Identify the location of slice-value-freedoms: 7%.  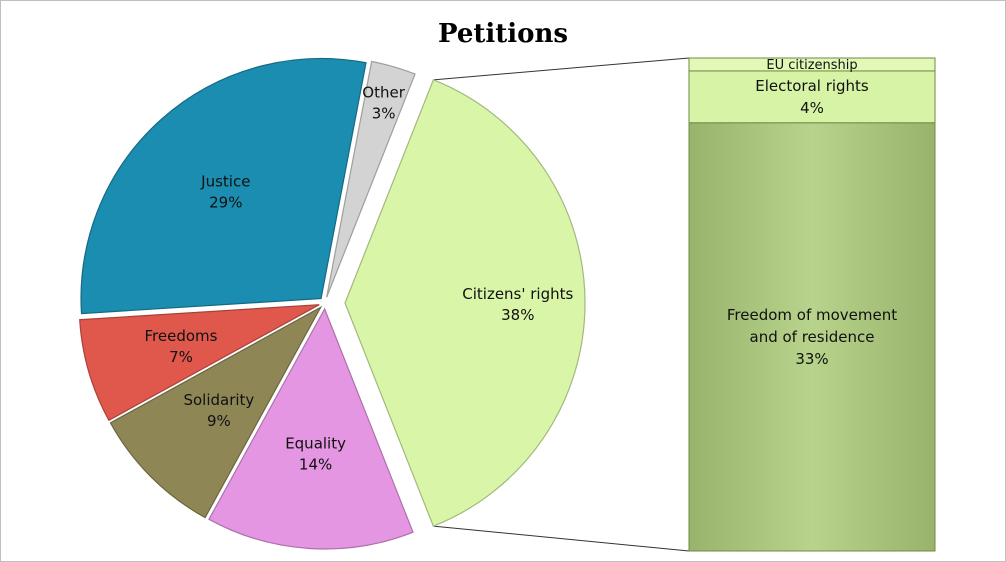
(181, 357).